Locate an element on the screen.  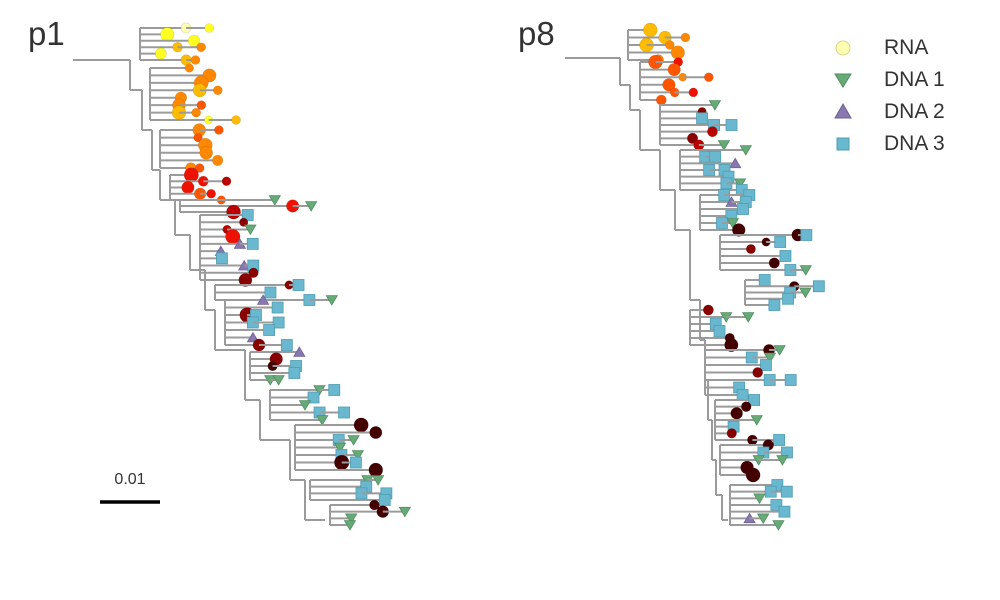
legend-item-dna1: DNA 1 is located at coordinates (889, 79).